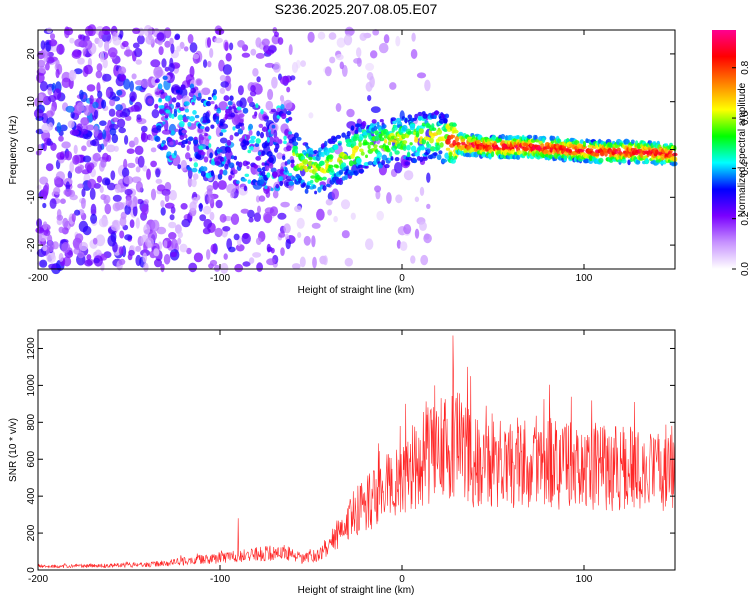 The height and width of the screenshot is (605, 750). What do you see at coordinates (356, 590) in the screenshot?
I see `snr-x-label: Height of straight line (km)` at bounding box center [356, 590].